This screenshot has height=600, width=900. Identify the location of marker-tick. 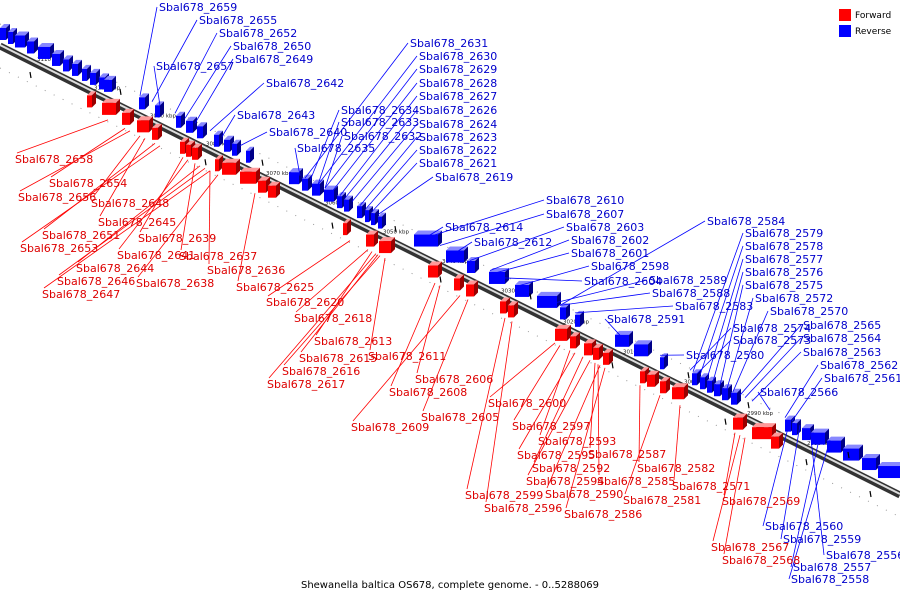
(688, 375).